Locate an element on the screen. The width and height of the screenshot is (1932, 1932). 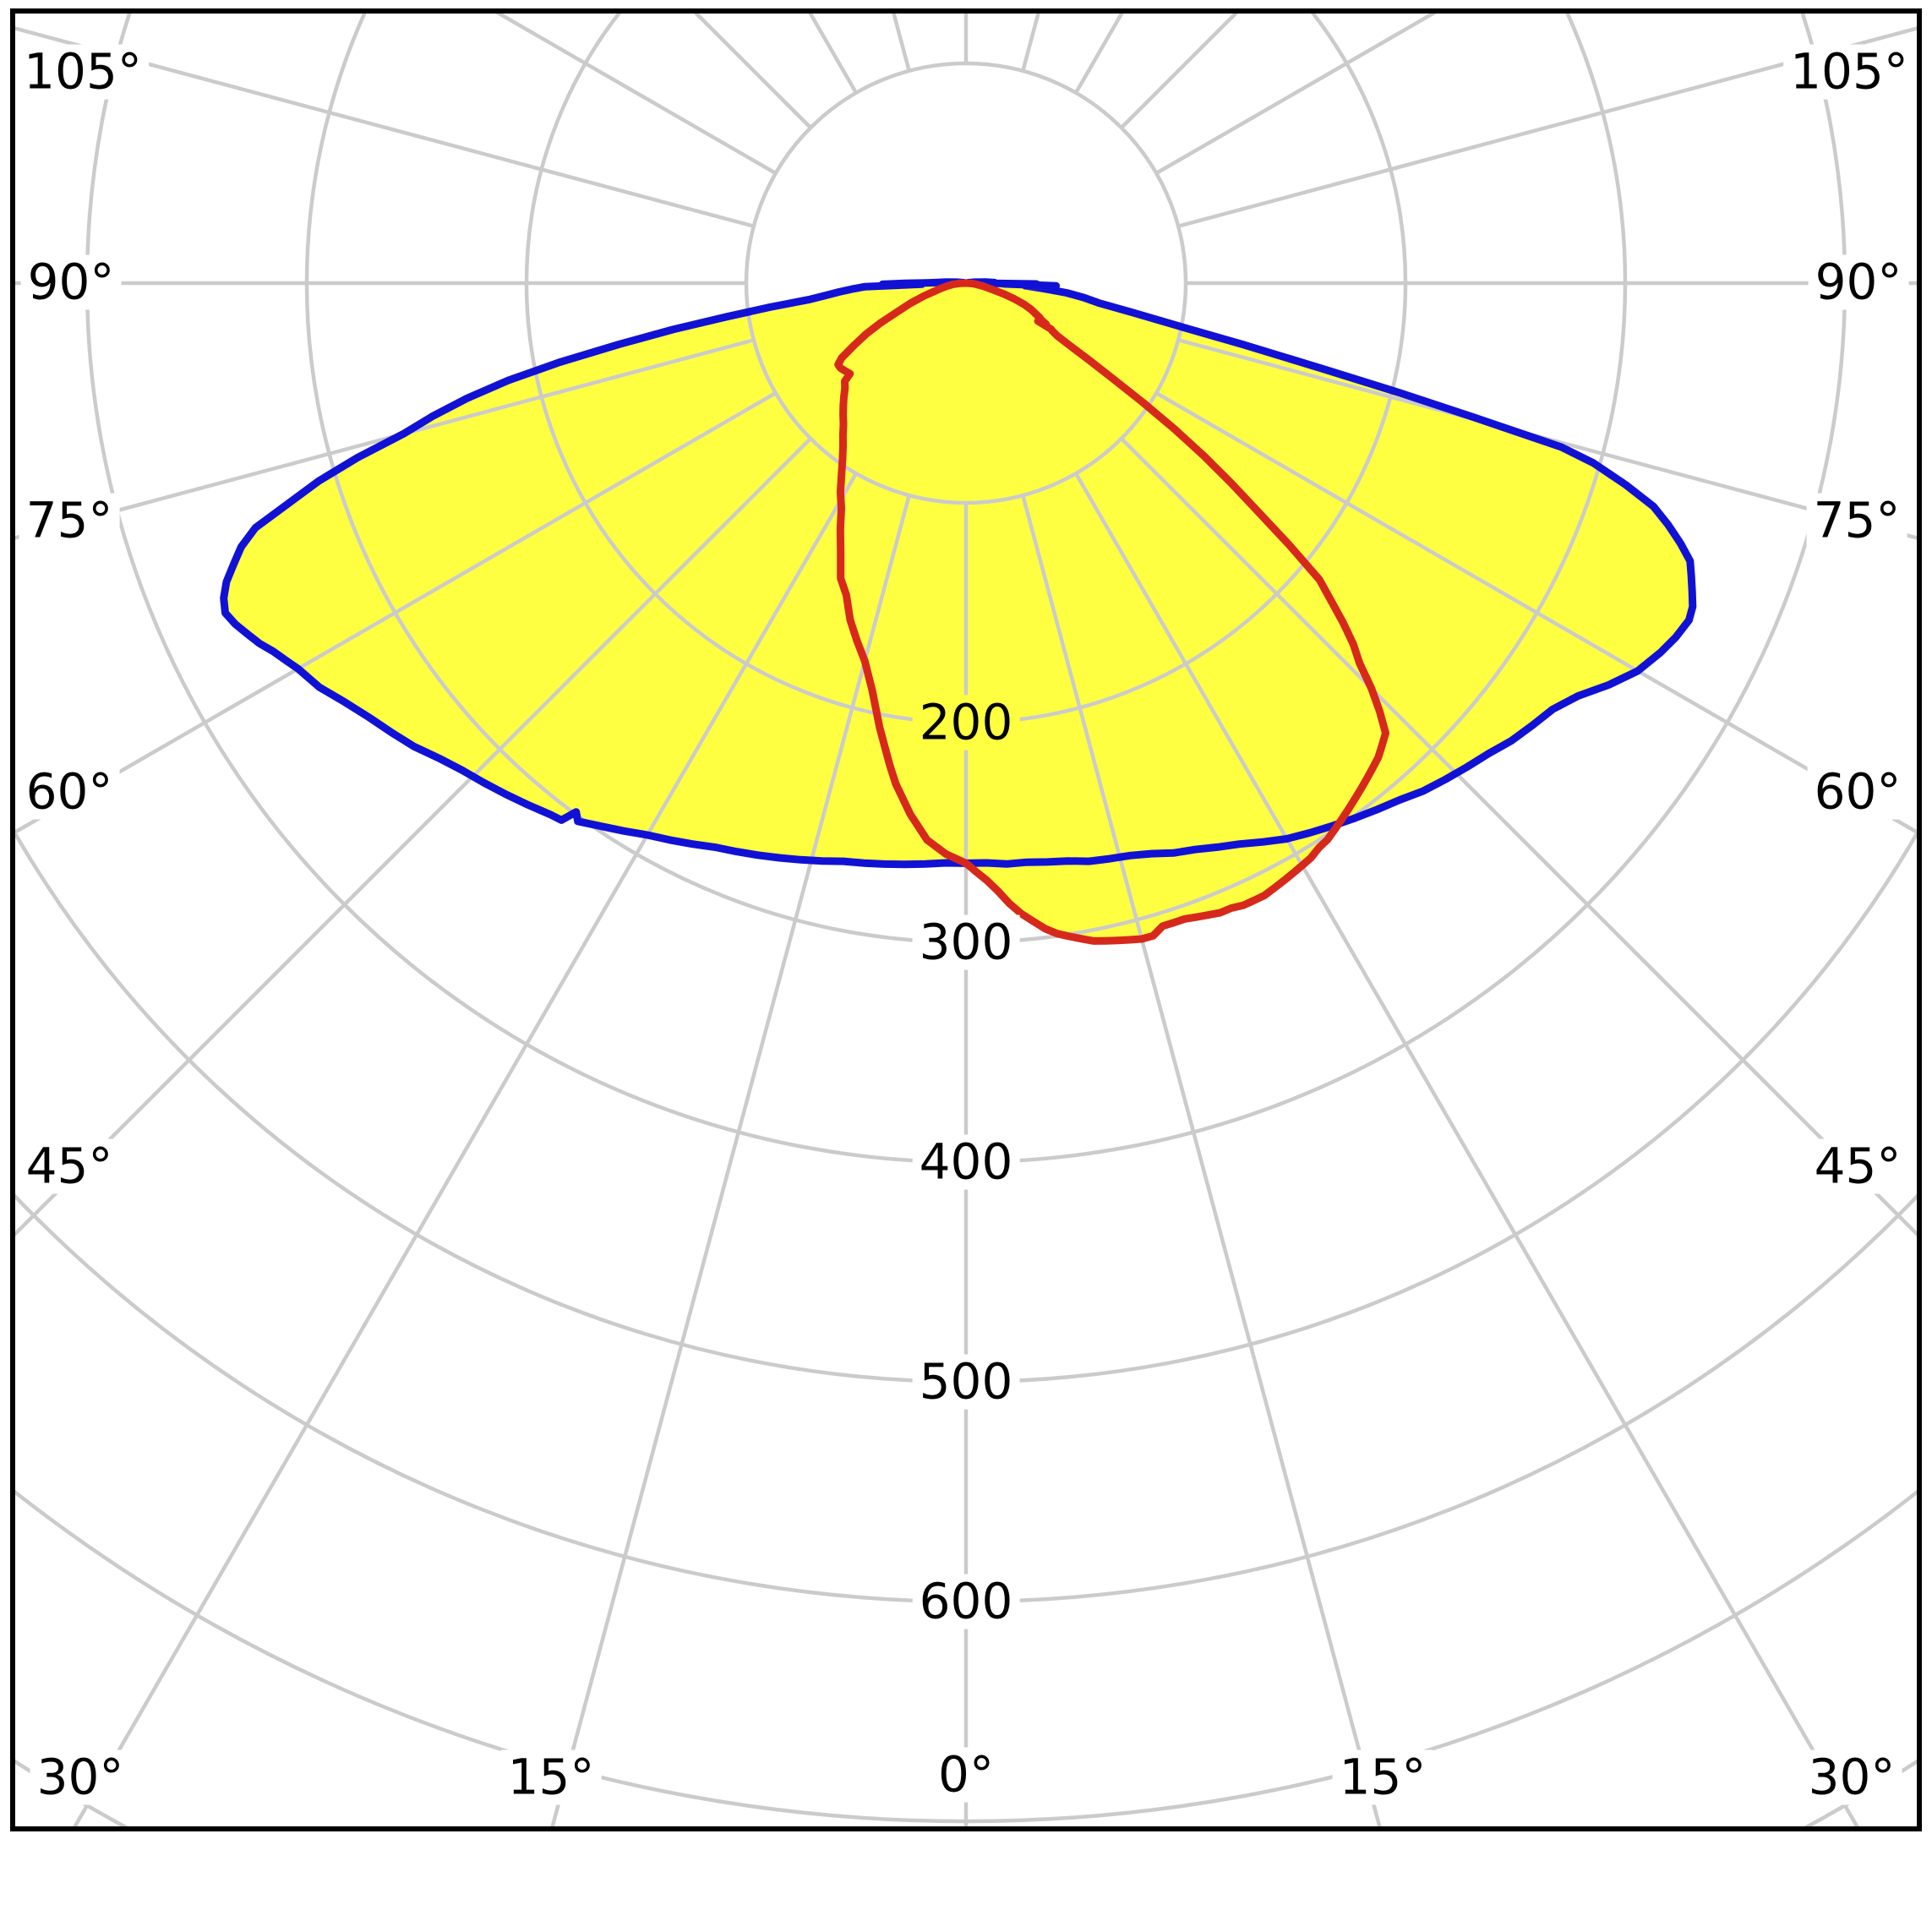
angle-label-right-90: 90° is located at coordinates (1858, 282).